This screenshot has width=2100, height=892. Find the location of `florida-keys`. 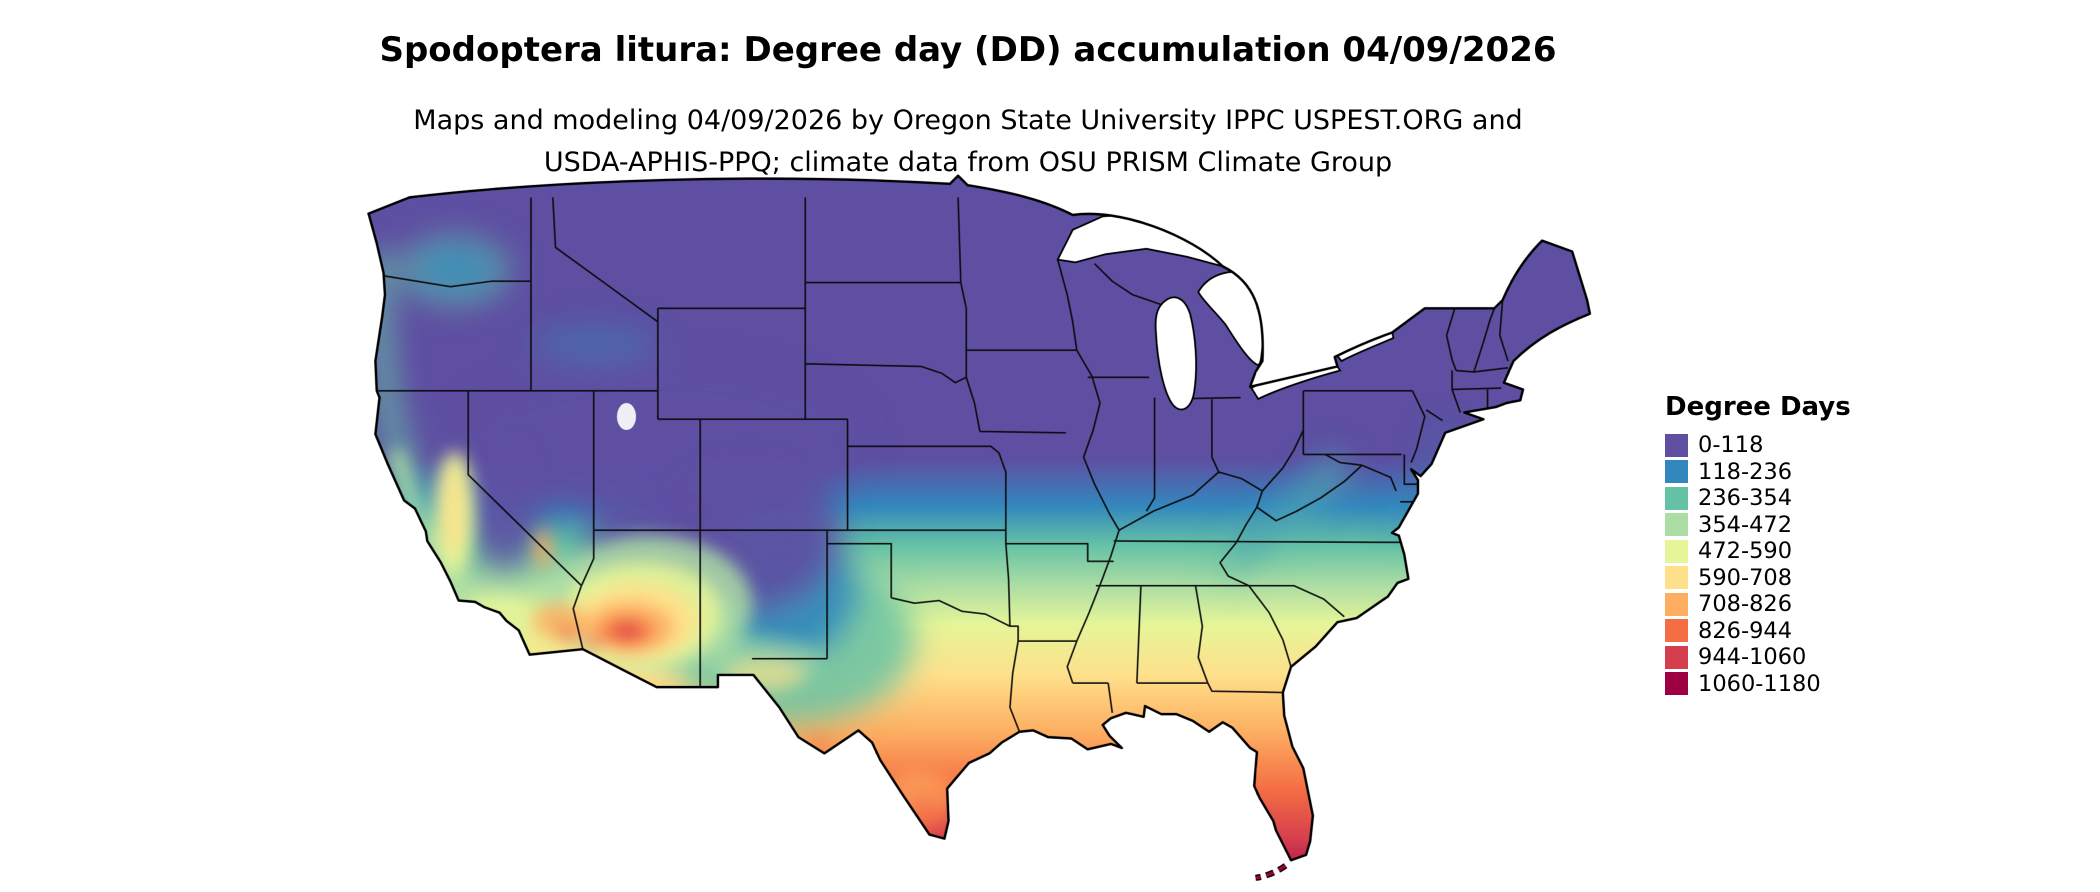

florida-keys is located at coordinates (1271, 872).